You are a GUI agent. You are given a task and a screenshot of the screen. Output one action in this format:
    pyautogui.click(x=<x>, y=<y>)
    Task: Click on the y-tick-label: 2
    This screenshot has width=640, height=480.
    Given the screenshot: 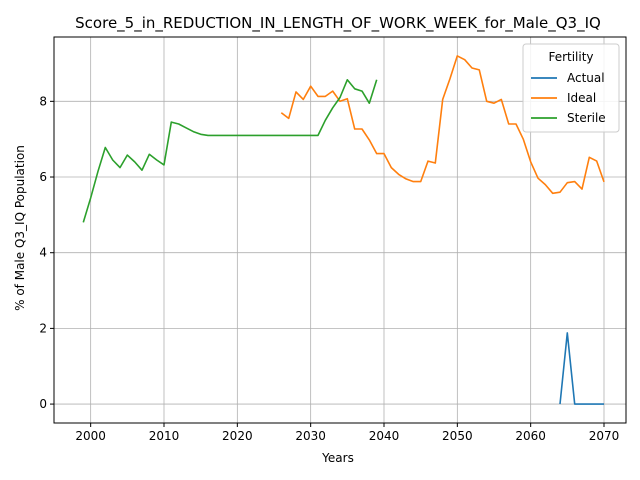 What is the action you would take?
    pyautogui.click(x=43, y=328)
    